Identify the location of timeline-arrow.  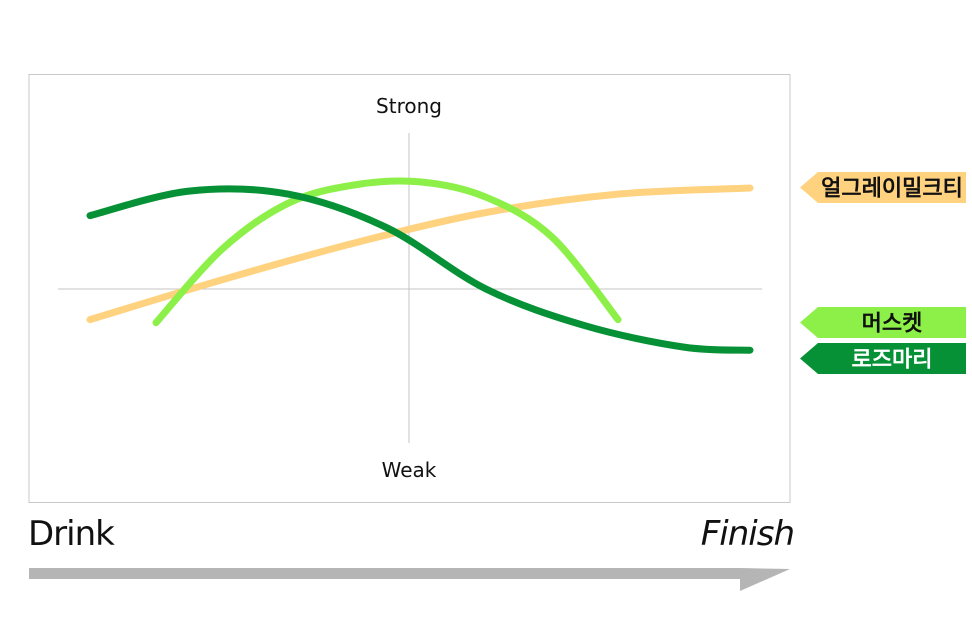
(409, 579).